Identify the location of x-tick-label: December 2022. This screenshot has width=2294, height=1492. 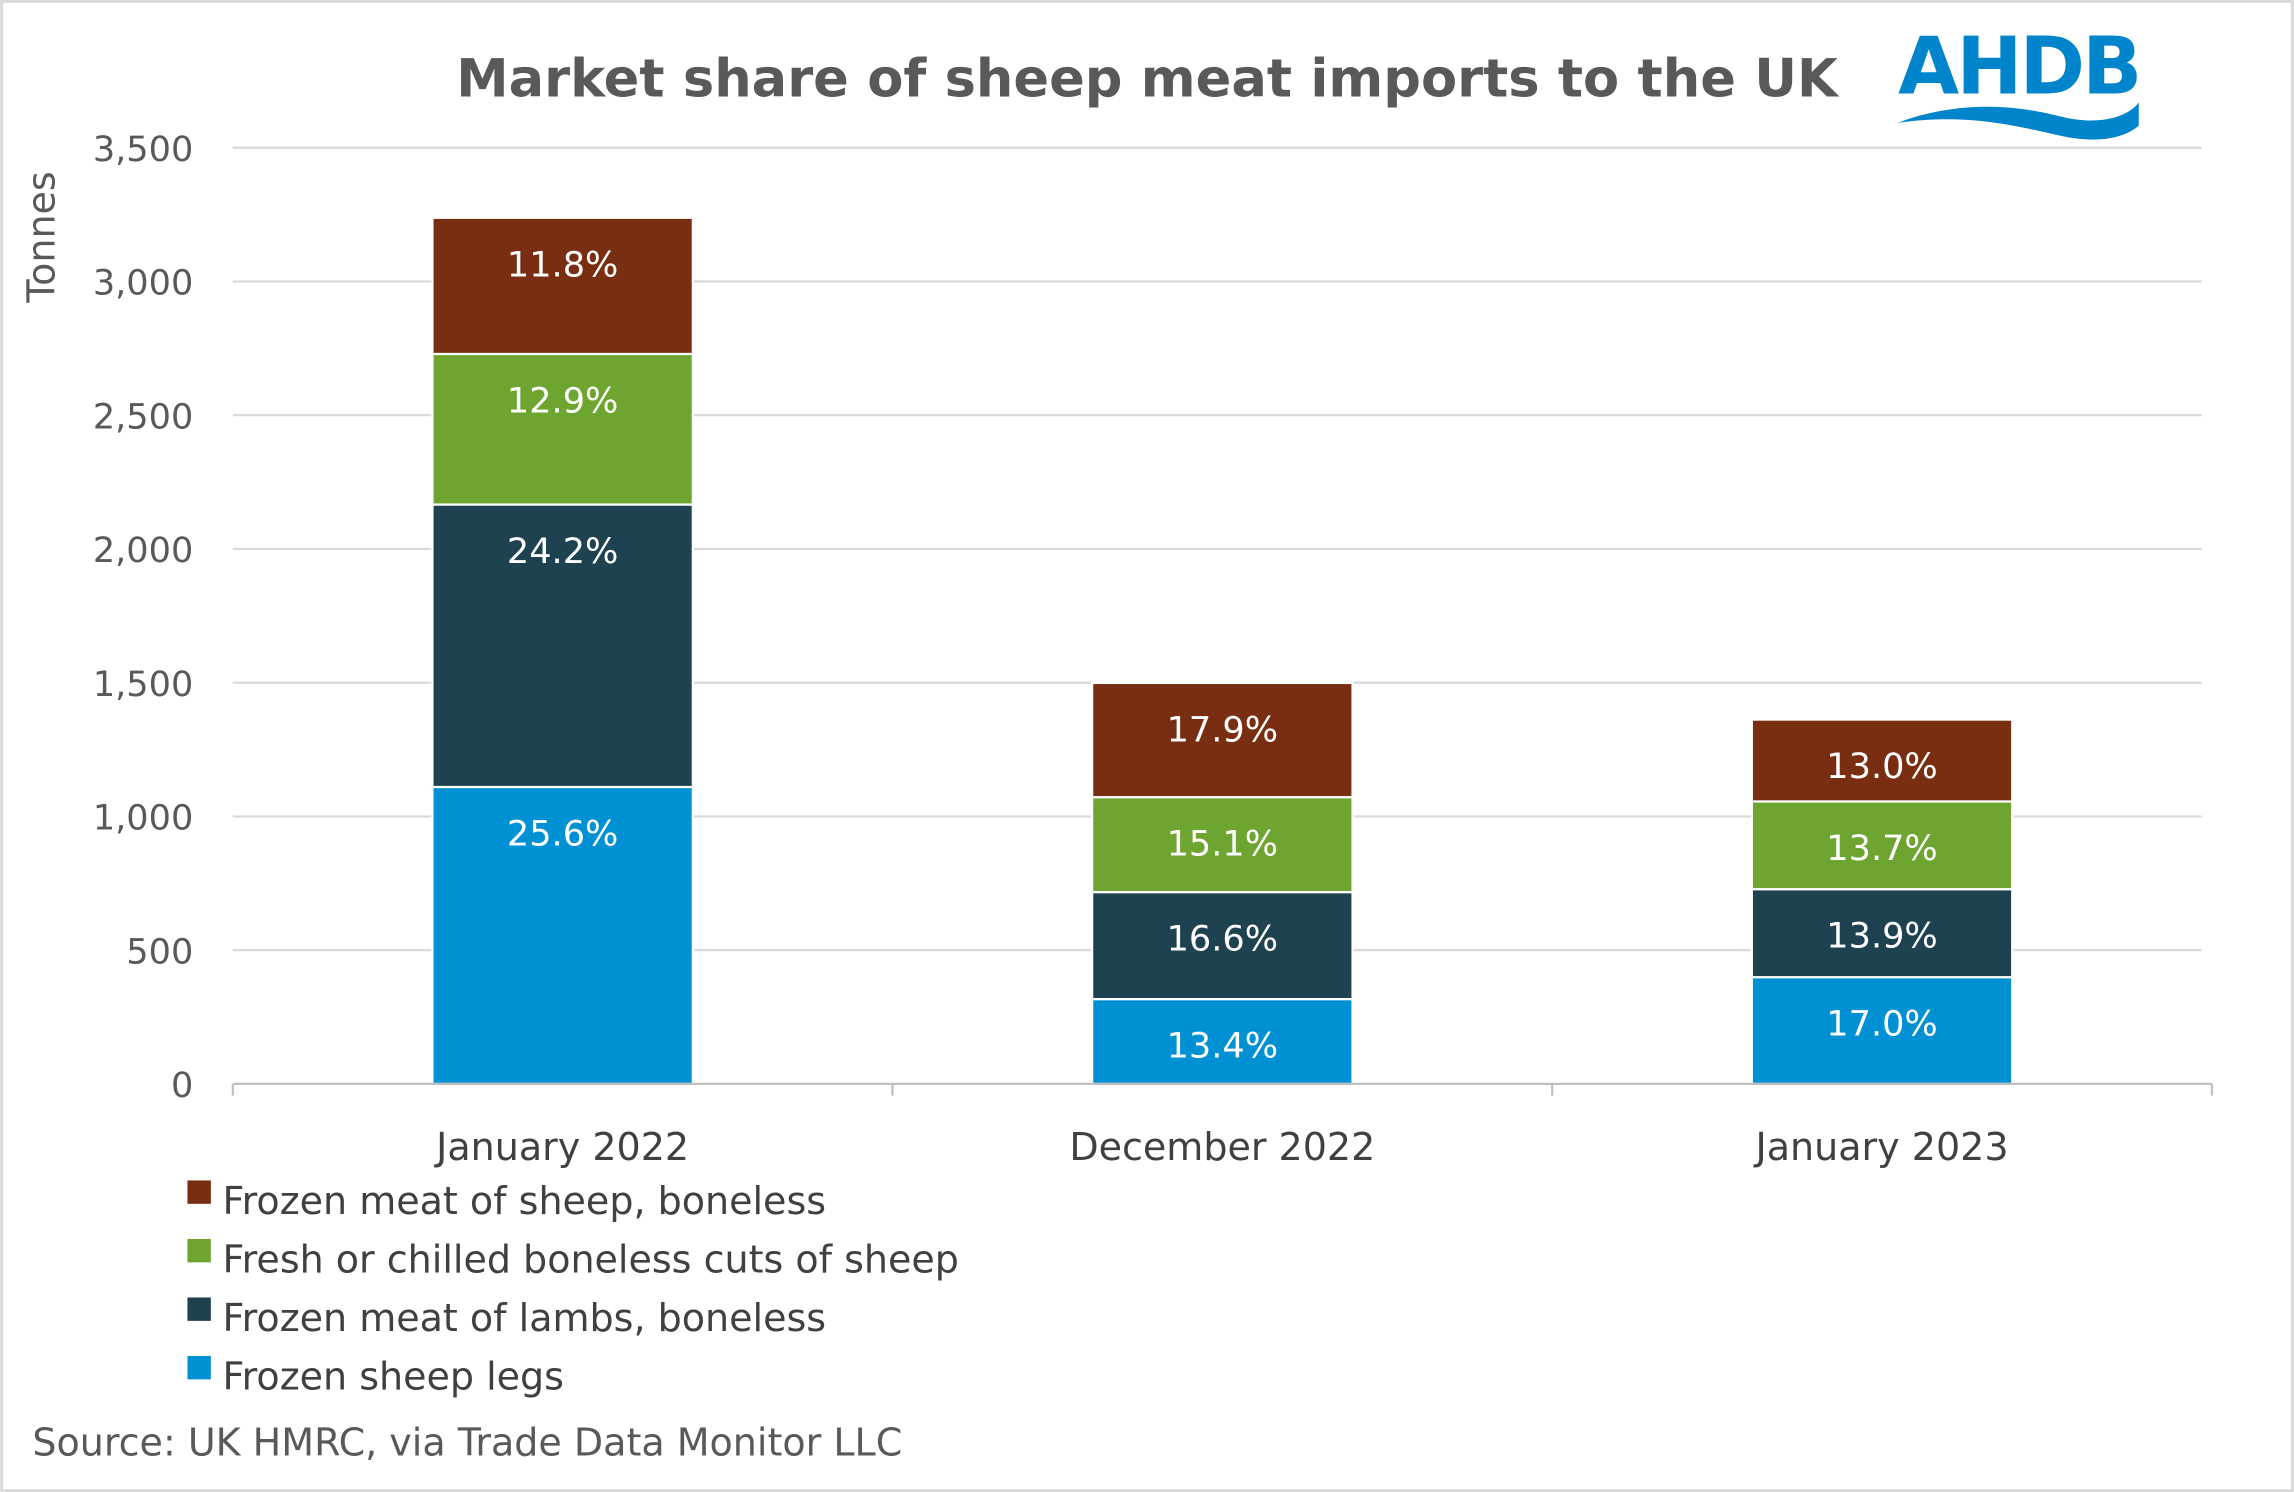
(1222, 1147).